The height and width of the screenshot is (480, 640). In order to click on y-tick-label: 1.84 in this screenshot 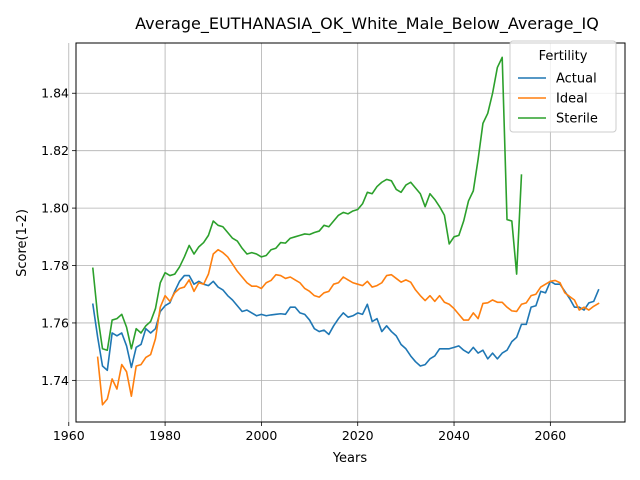, I will do `click(55, 93)`.